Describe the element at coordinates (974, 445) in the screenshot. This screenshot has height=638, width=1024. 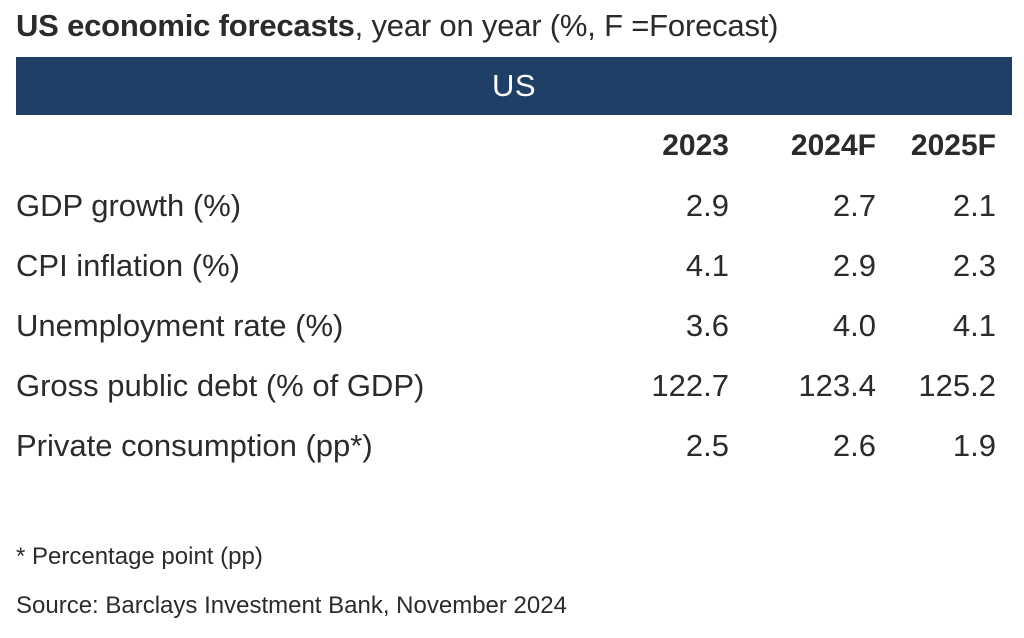
I see `cell-value: 1.9` at that location.